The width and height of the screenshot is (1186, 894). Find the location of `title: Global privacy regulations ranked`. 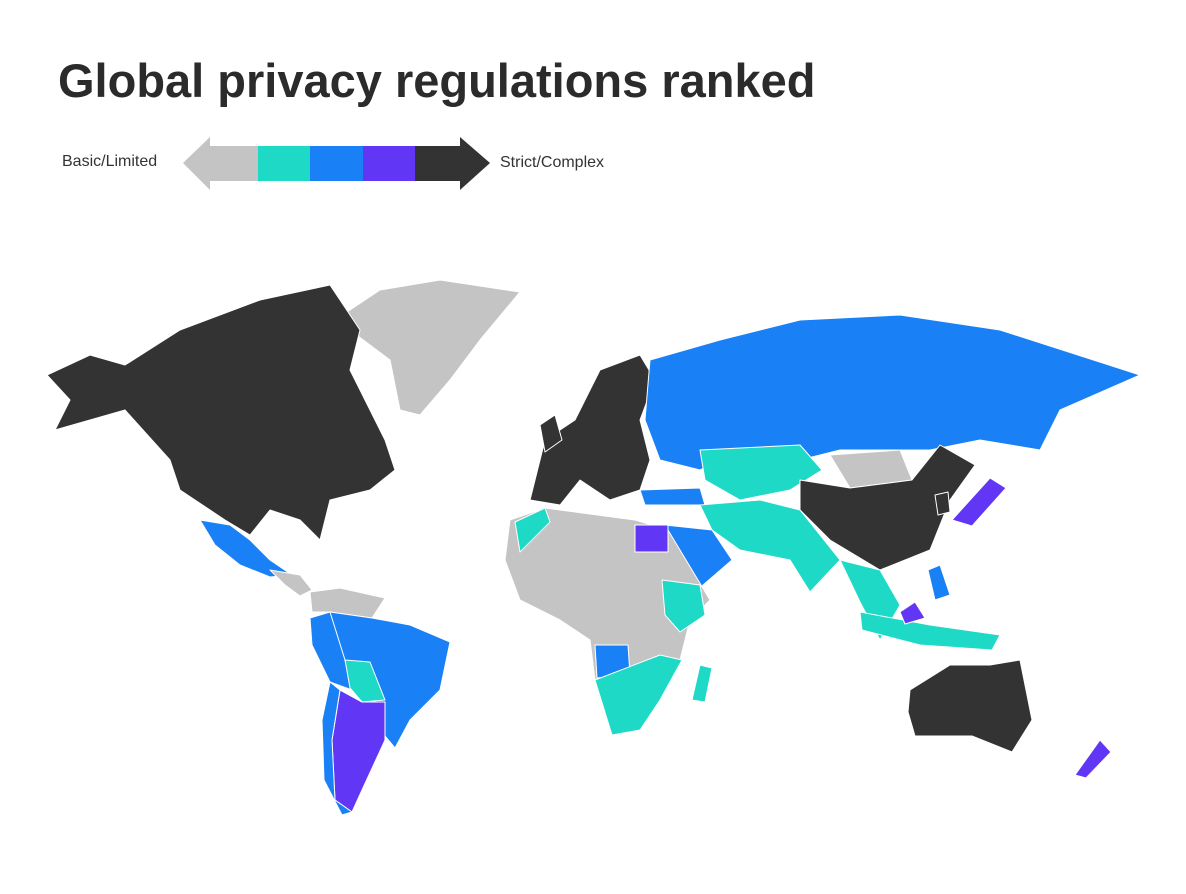

title: Global privacy regulations ranked is located at coordinates (436, 80).